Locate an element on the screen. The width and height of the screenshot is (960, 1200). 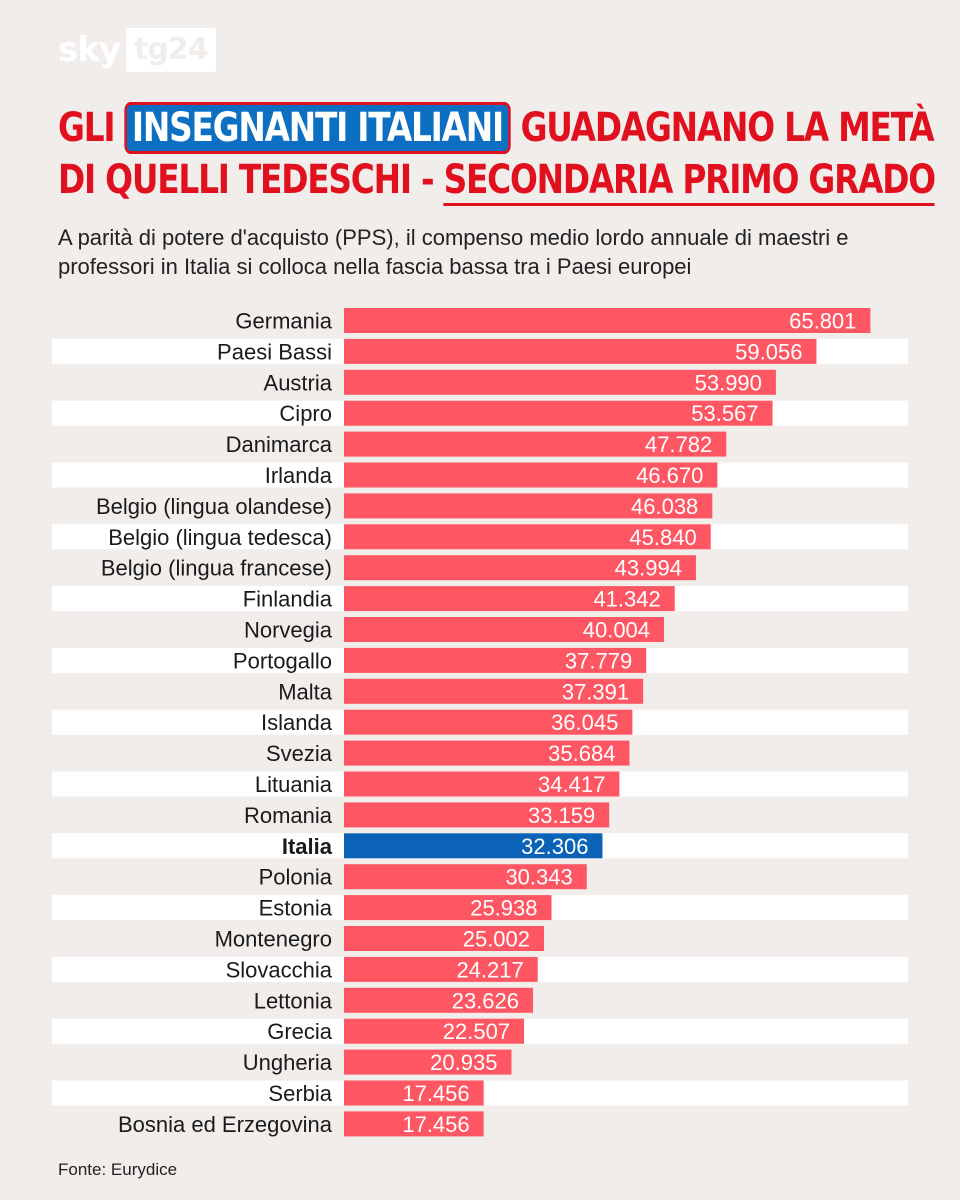
category-label: Lettonia is located at coordinates (293, 1000).